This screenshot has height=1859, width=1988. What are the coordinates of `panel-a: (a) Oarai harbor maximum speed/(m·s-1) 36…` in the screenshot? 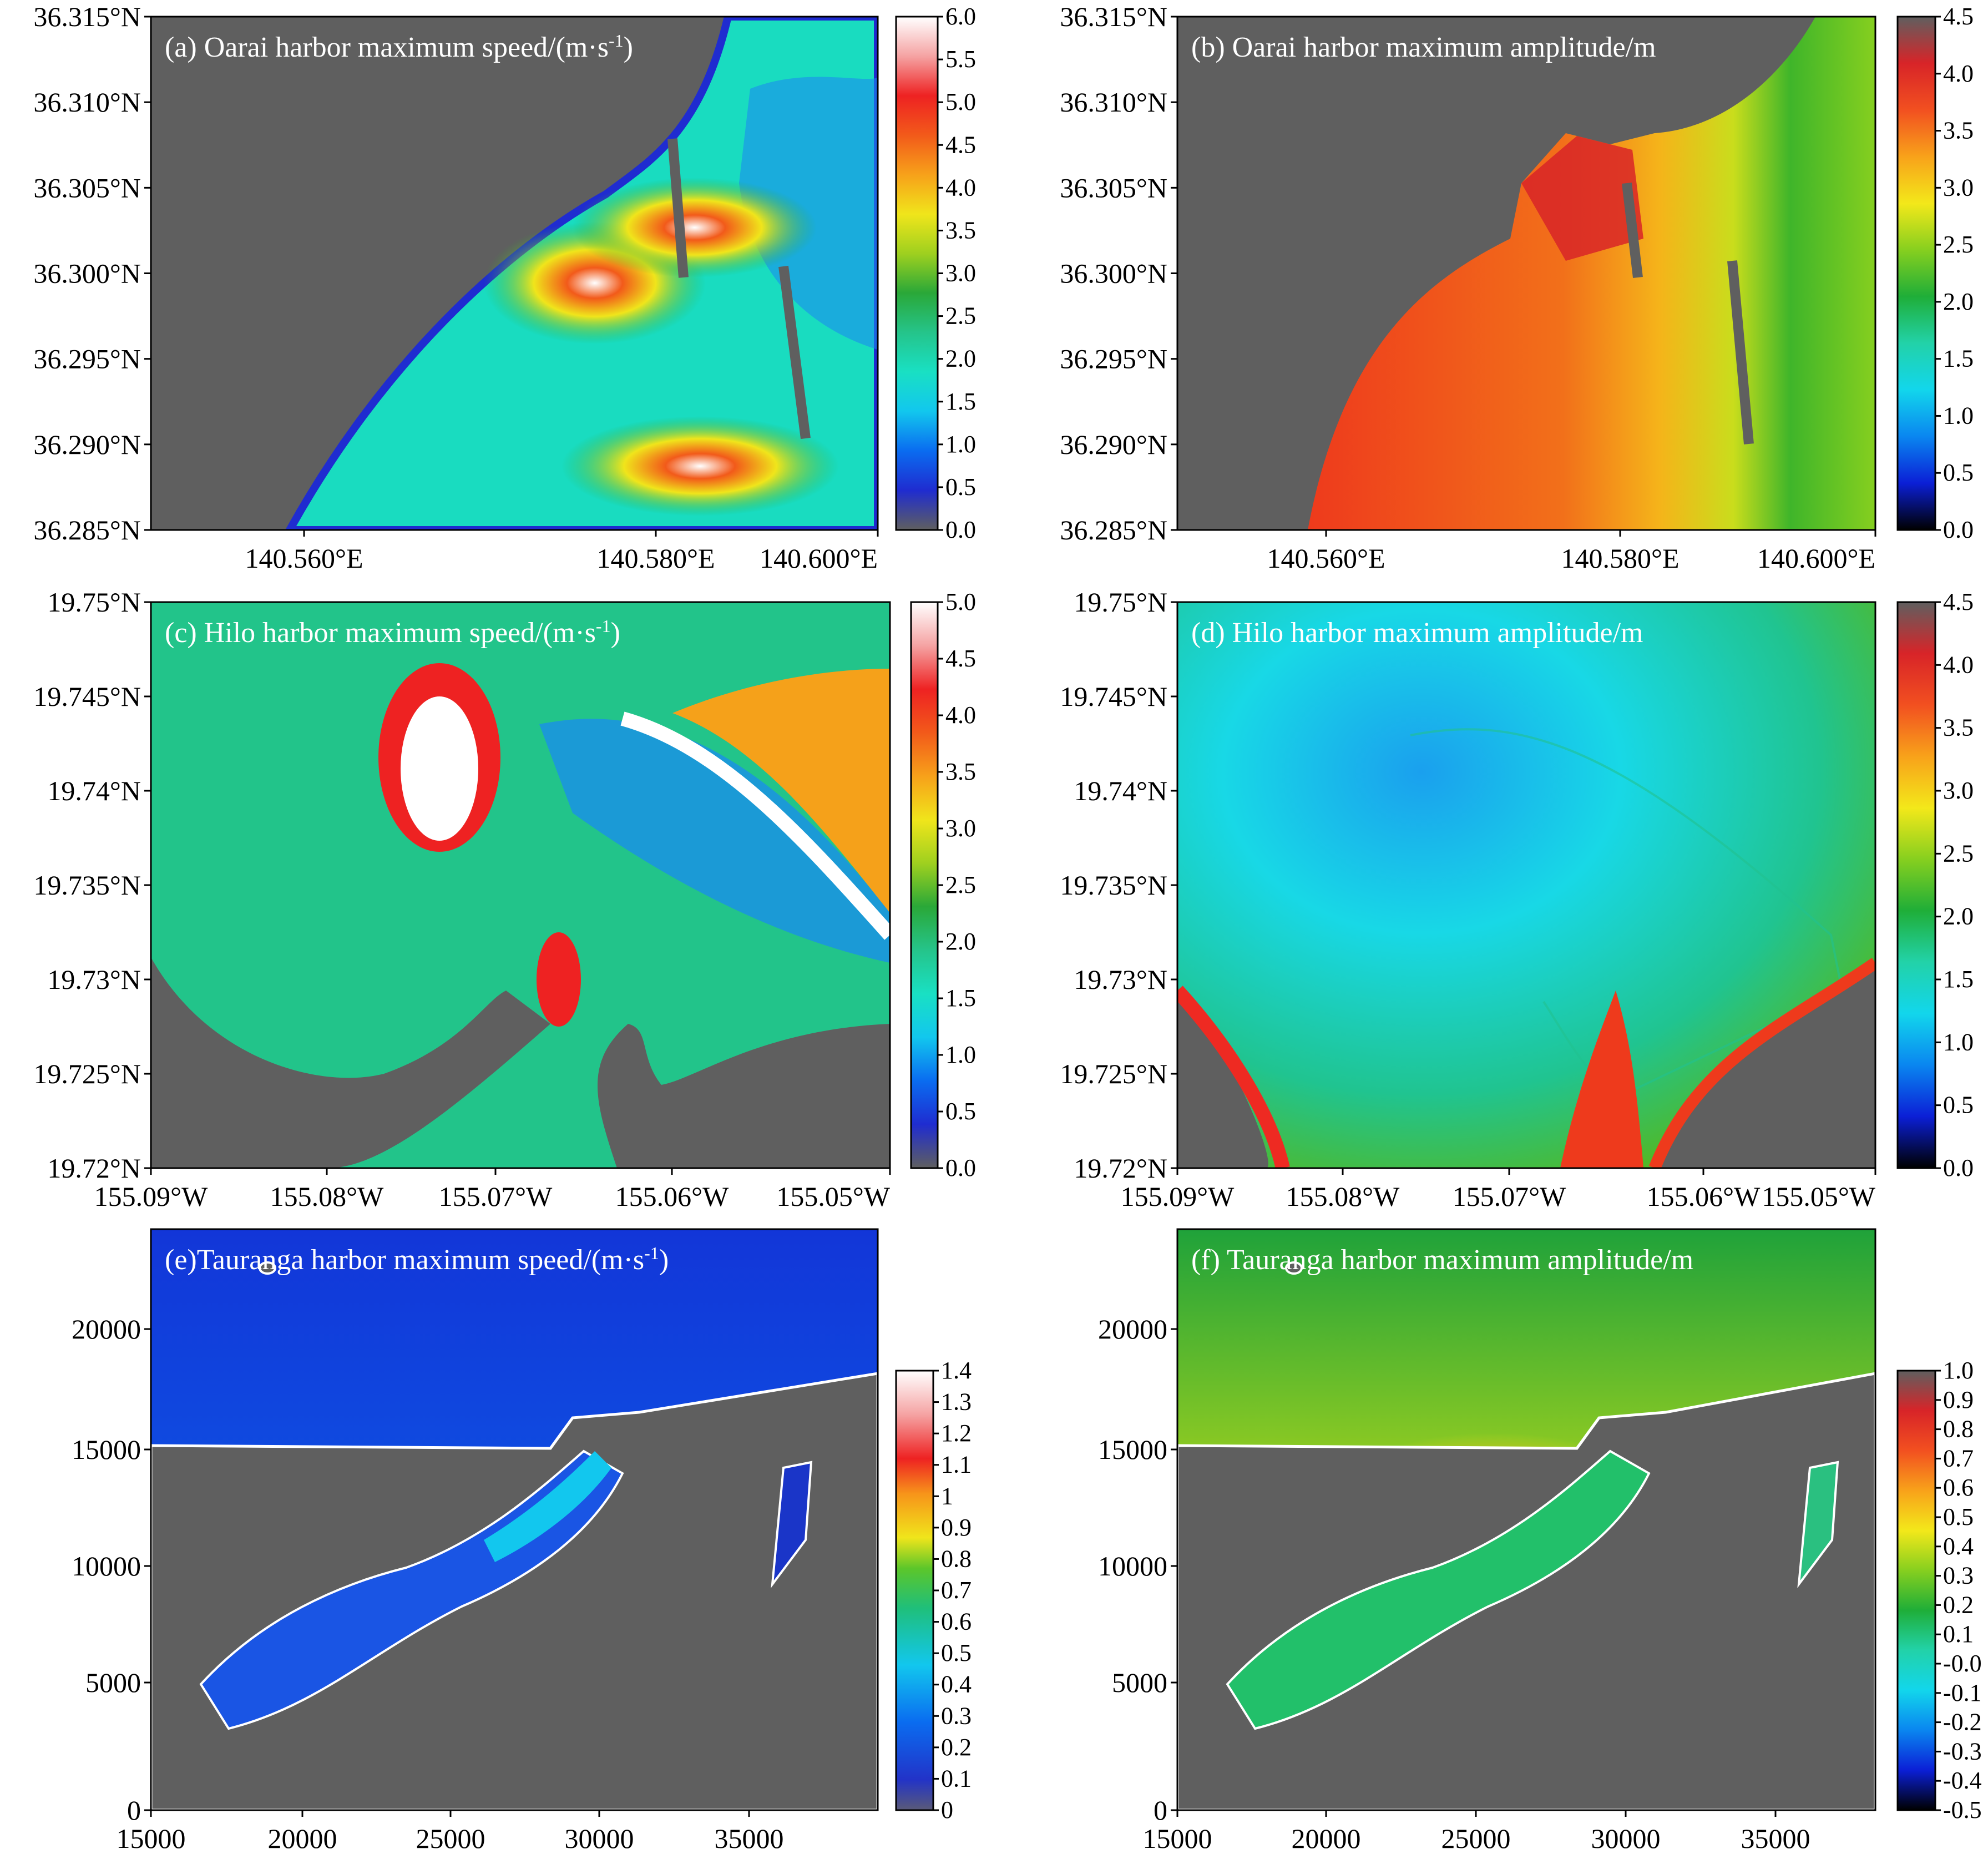 It's located at (504, 287).